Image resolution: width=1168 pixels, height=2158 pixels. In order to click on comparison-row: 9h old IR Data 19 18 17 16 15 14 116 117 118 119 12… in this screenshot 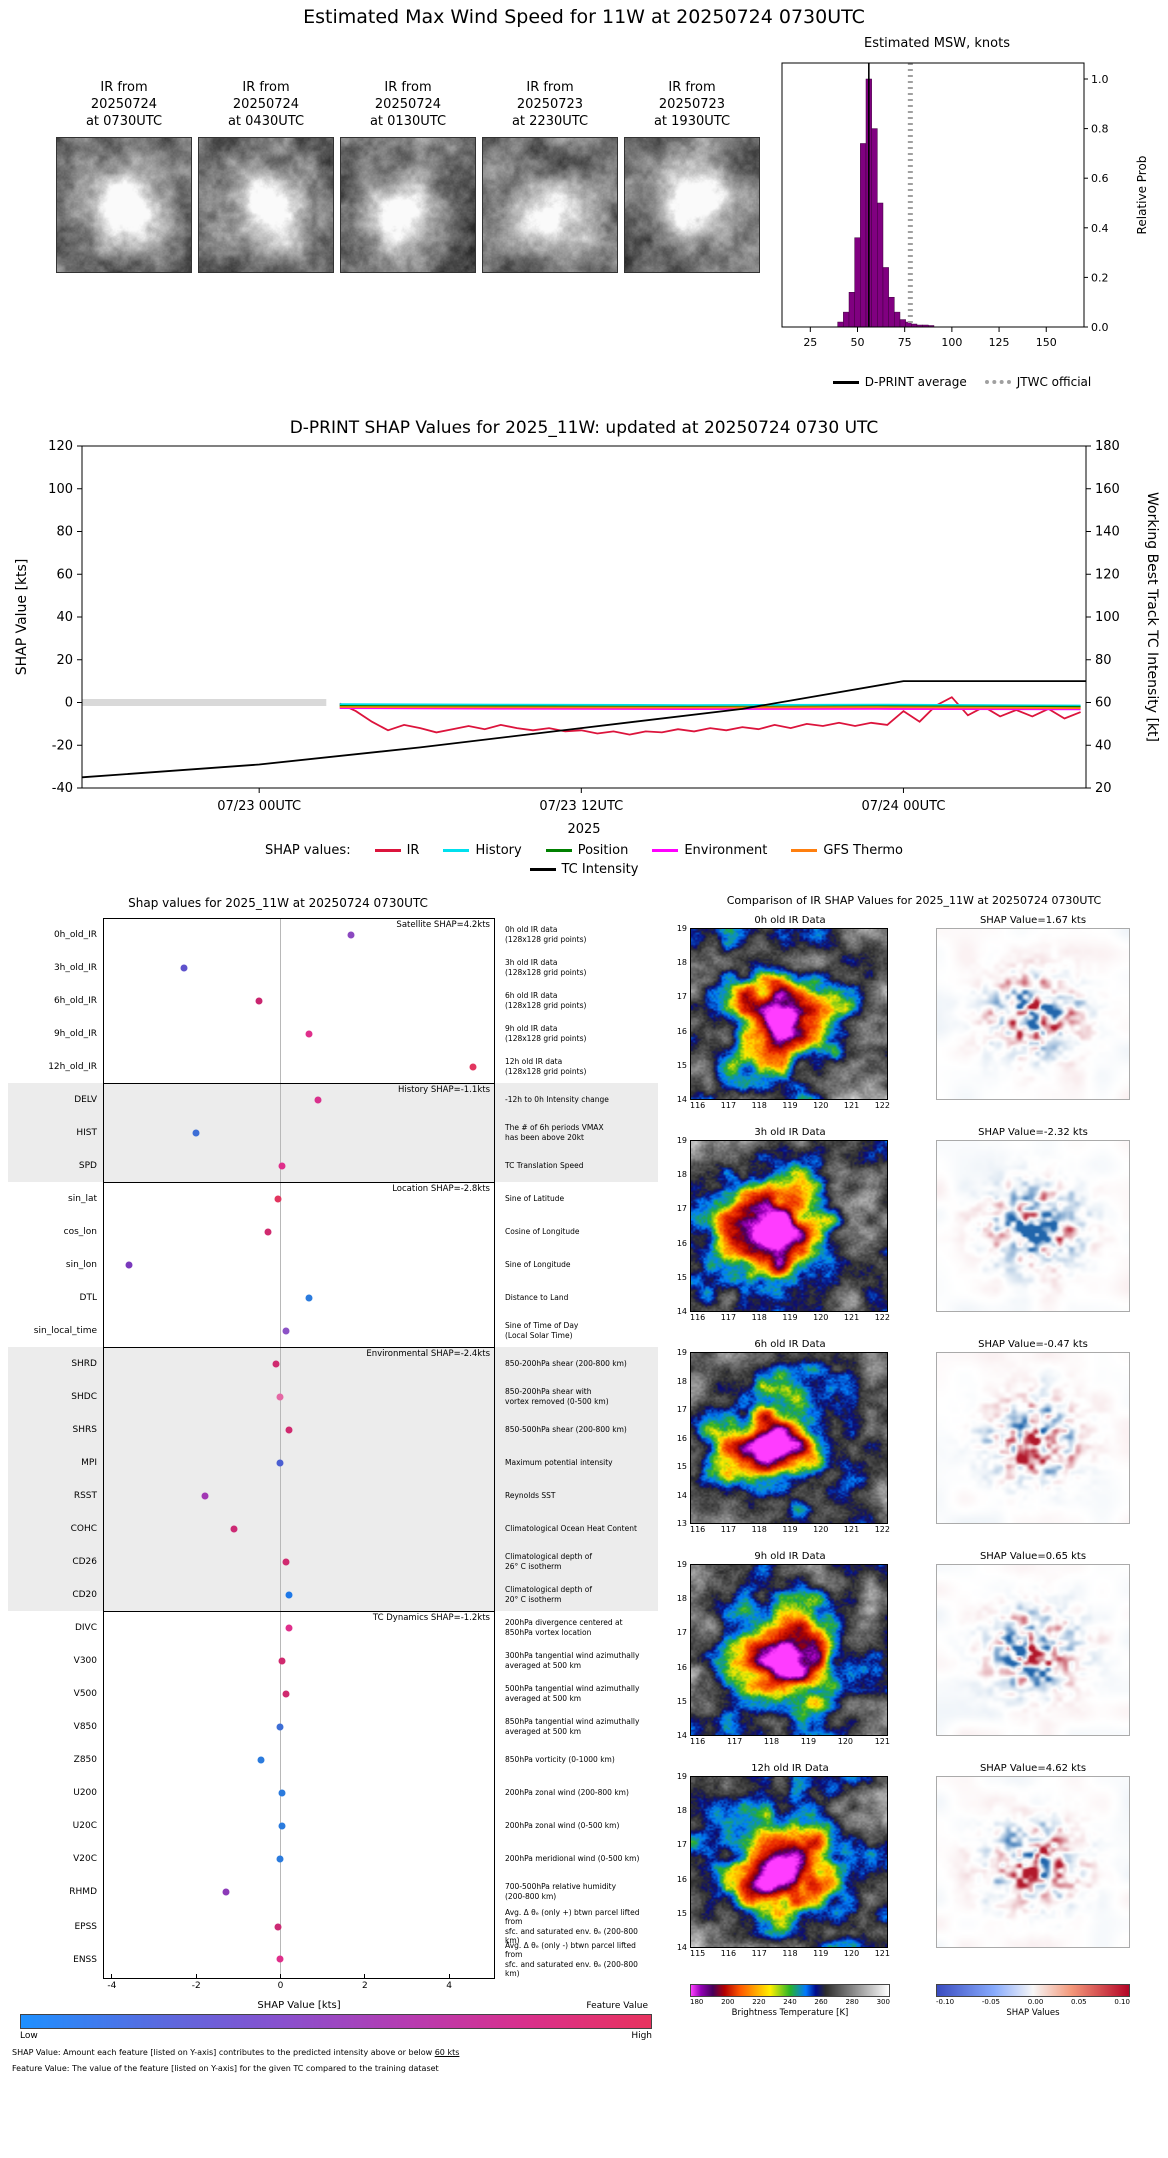, I will do `click(922, 1648)`.